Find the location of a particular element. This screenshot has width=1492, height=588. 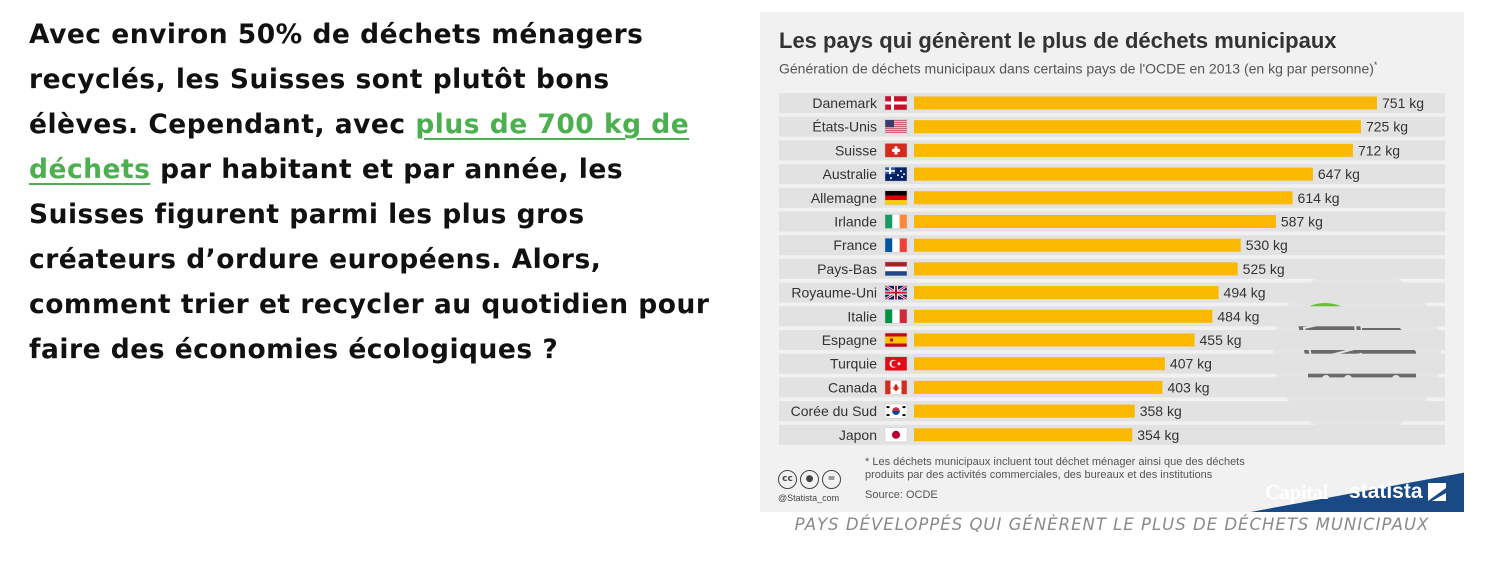

value-label: 354 kg is located at coordinates (1158, 435).